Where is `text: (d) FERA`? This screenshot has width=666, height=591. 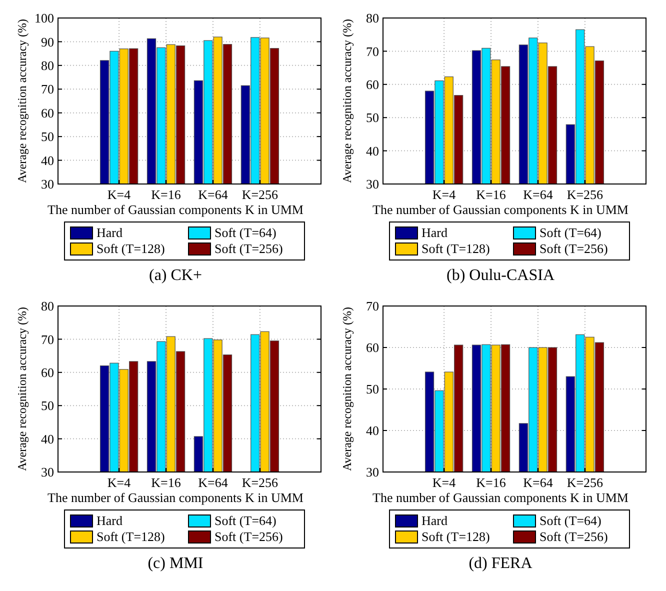
text: (d) FERA is located at coordinates (500, 563).